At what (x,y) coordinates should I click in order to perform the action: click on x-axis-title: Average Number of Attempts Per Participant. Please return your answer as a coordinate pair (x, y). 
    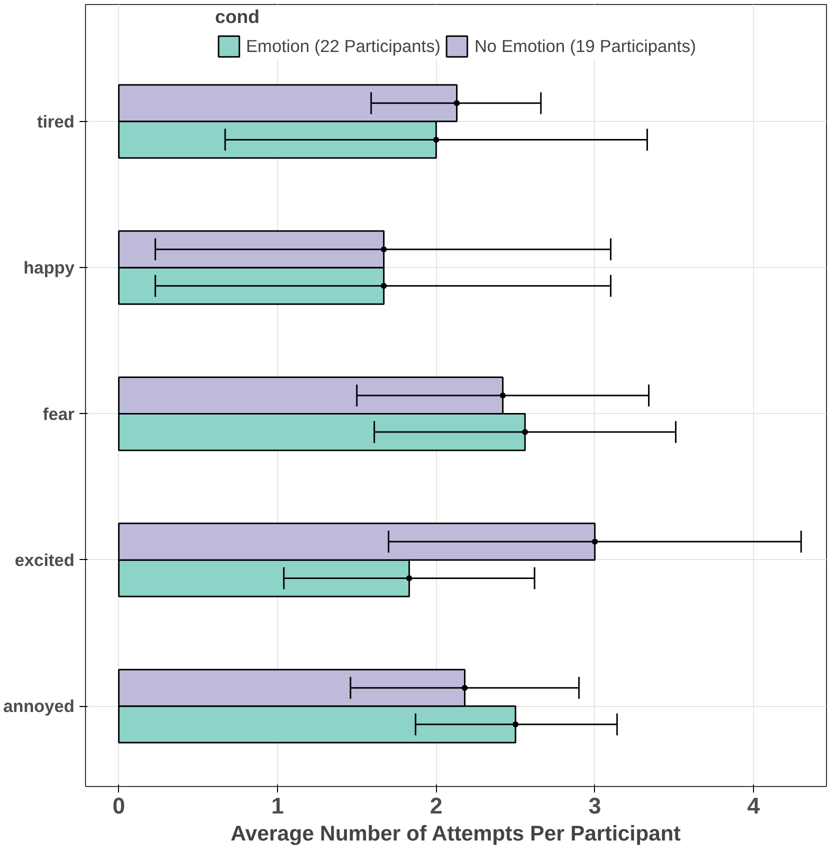
    Looking at the image, I should click on (455, 834).